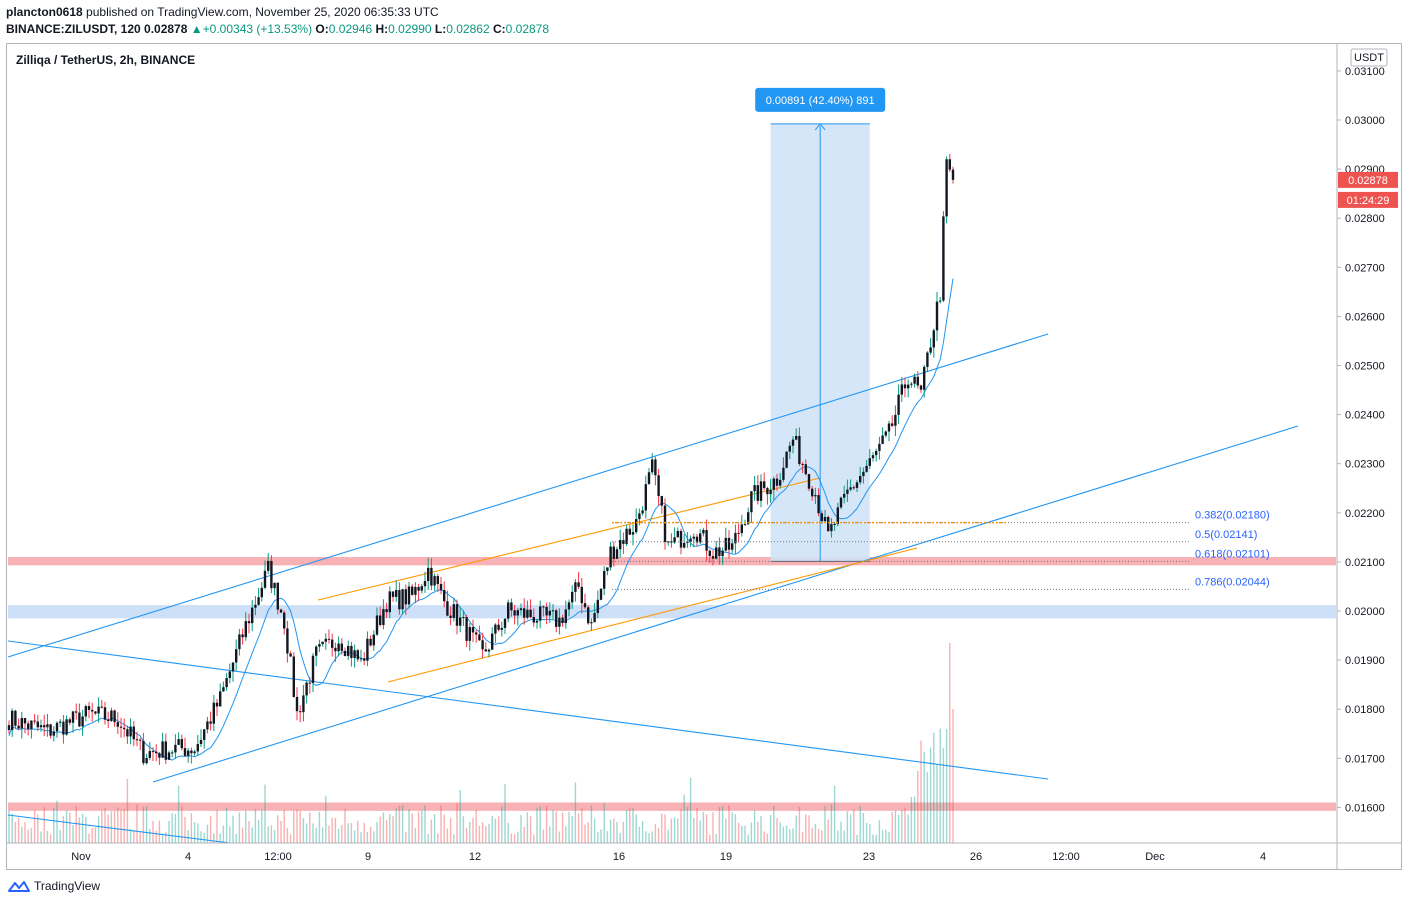  What do you see at coordinates (468, 29) in the screenshot?
I see `low-value: 0.02862` at bounding box center [468, 29].